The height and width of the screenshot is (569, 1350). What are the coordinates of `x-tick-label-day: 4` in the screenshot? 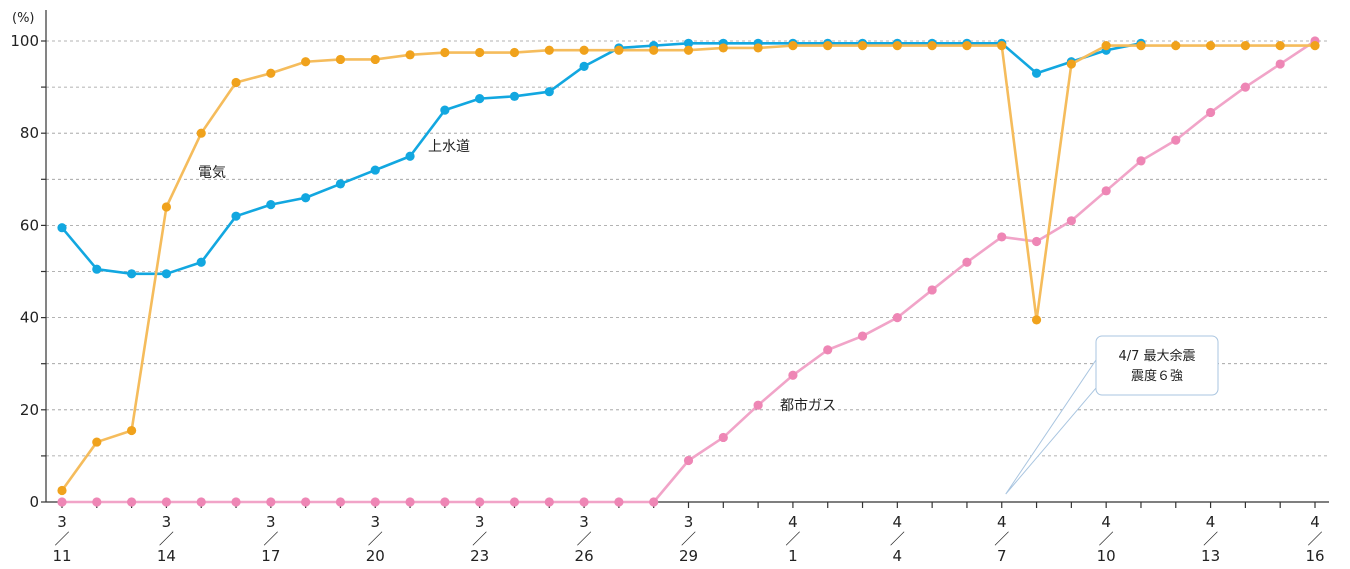 It's located at (898, 556).